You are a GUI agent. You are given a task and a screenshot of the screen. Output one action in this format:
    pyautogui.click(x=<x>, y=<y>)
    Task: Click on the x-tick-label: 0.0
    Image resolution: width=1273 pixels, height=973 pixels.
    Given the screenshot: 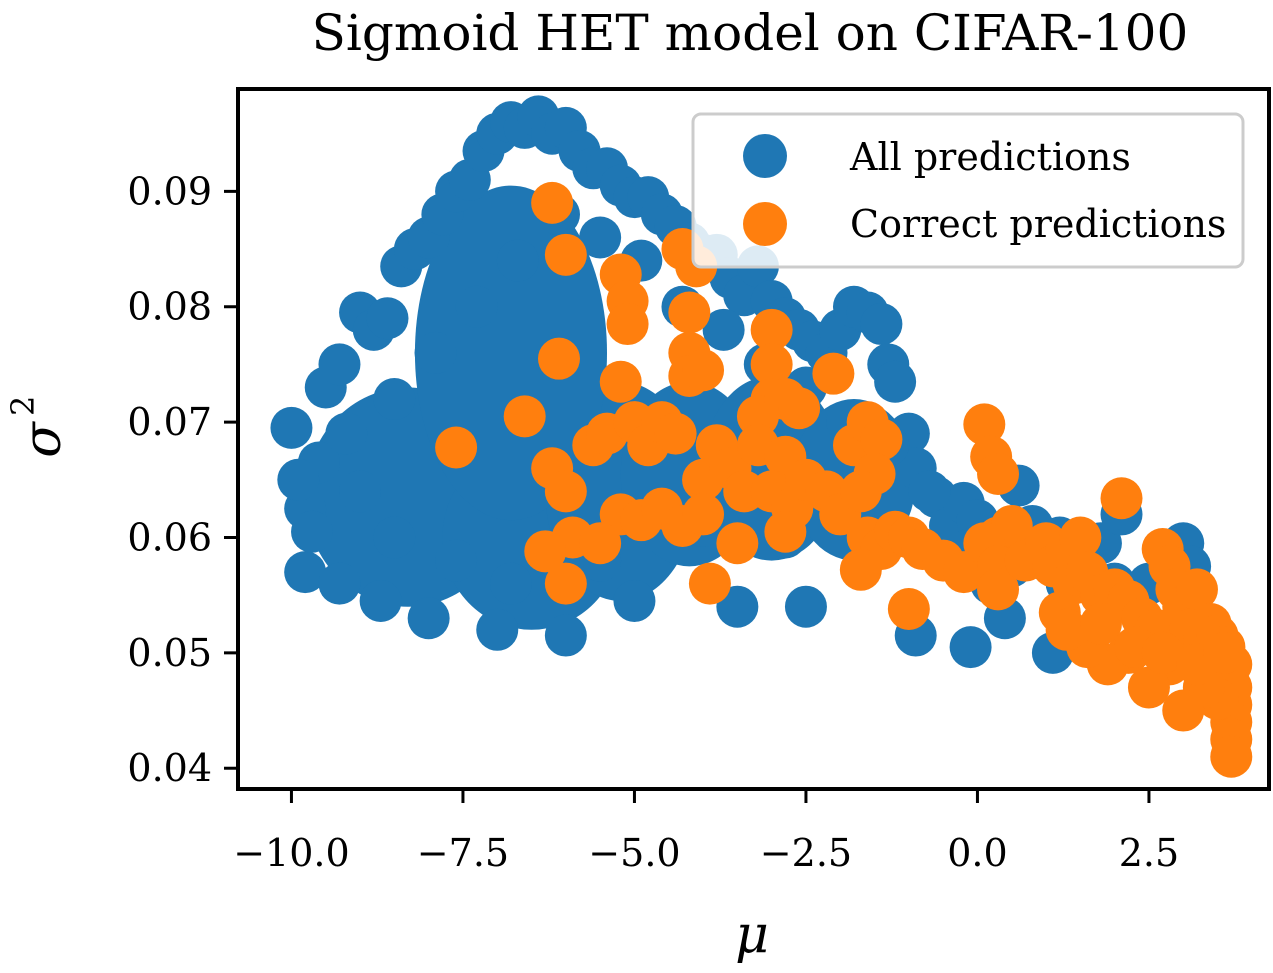 What is the action you would take?
    pyautogui.click(x=977, y=853)
    